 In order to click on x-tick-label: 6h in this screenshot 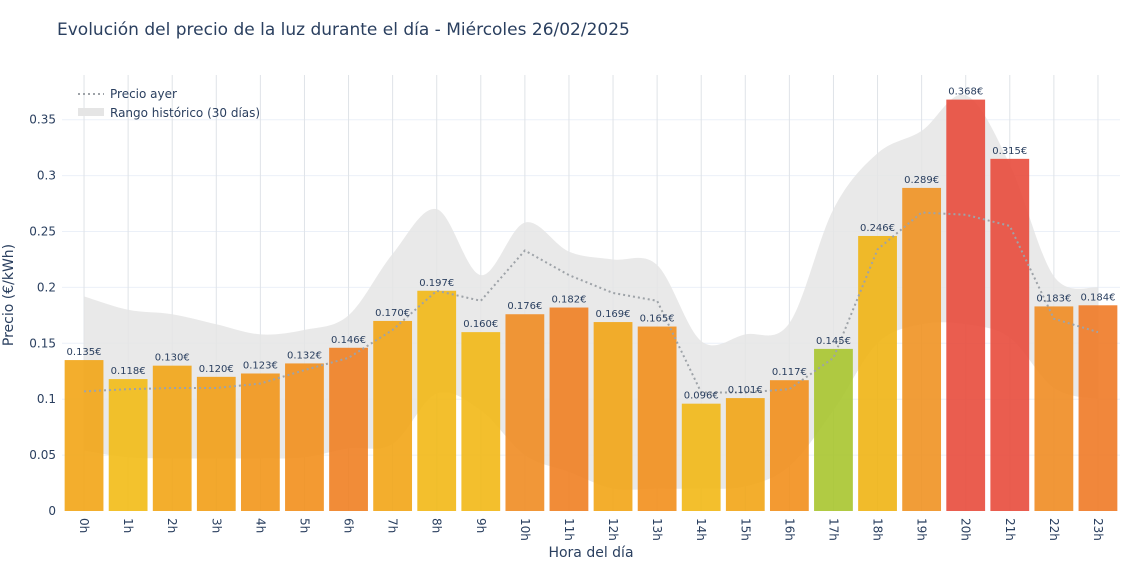, I will do `click(349, 525)`.